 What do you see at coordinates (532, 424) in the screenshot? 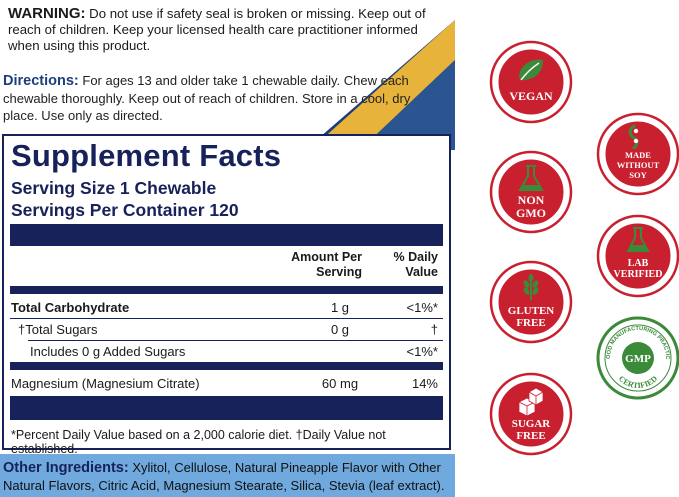
I see `sugar-free-label-top: SUGAR` at bounding box center [532, 424].